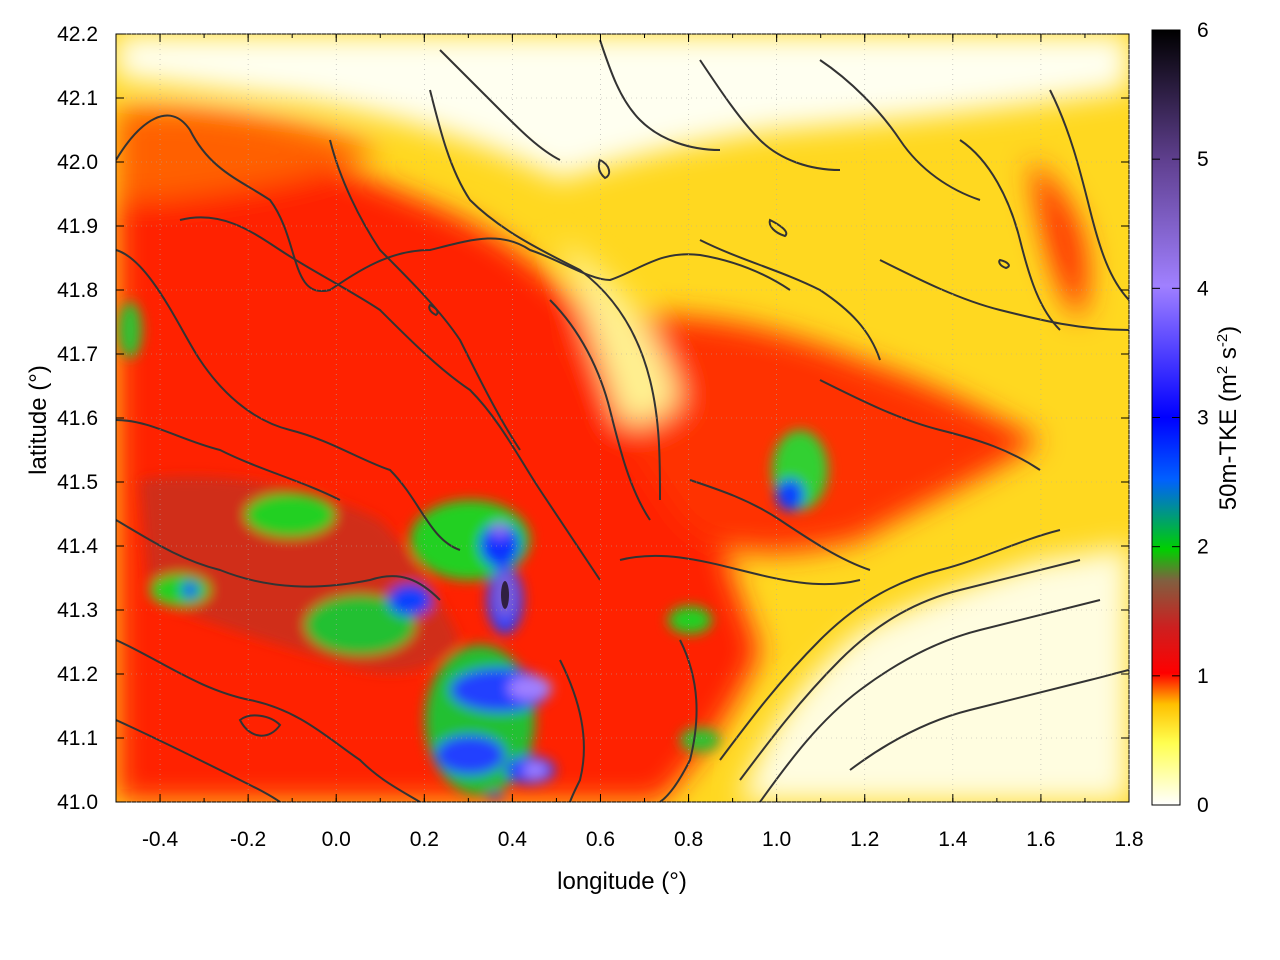 Image resolution: width=1280 pixels, height=960 pixels. What do you see at coordinates (864, 839) in the screenshot?
I see `x-tick-label: 1.2` at bounding box center [864, 839].